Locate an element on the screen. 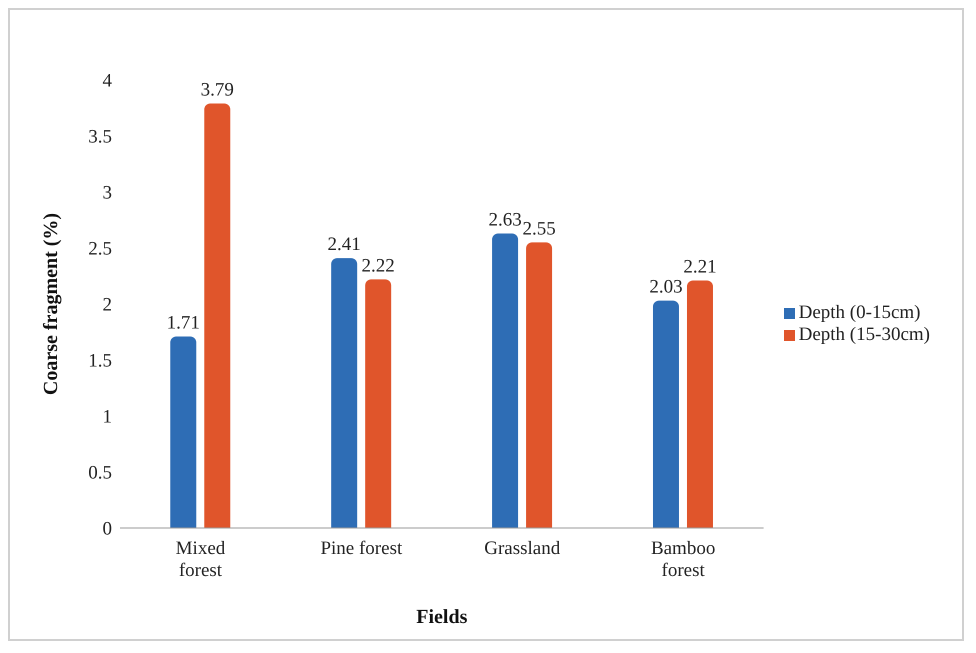 The height and width of the screenshot is (653, 976). x-tick-label: Mixed forest is located at coordinates (201, 559).